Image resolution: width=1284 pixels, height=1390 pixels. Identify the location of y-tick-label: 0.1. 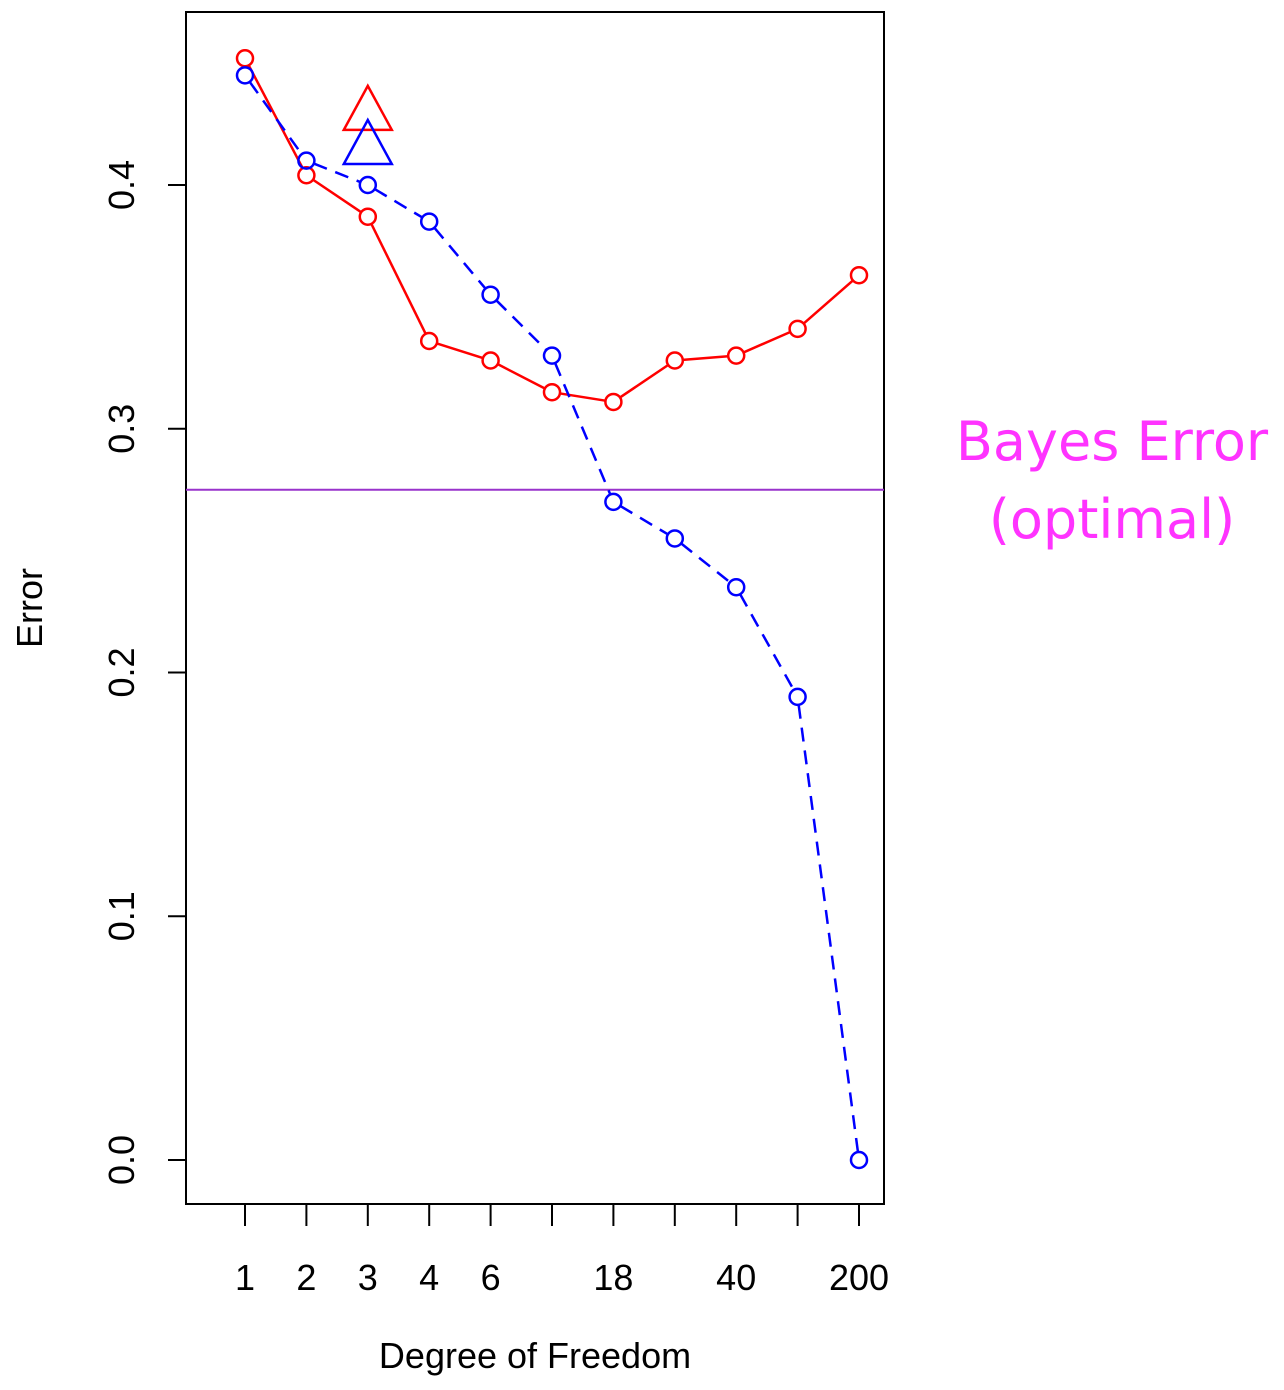
(121, 916).